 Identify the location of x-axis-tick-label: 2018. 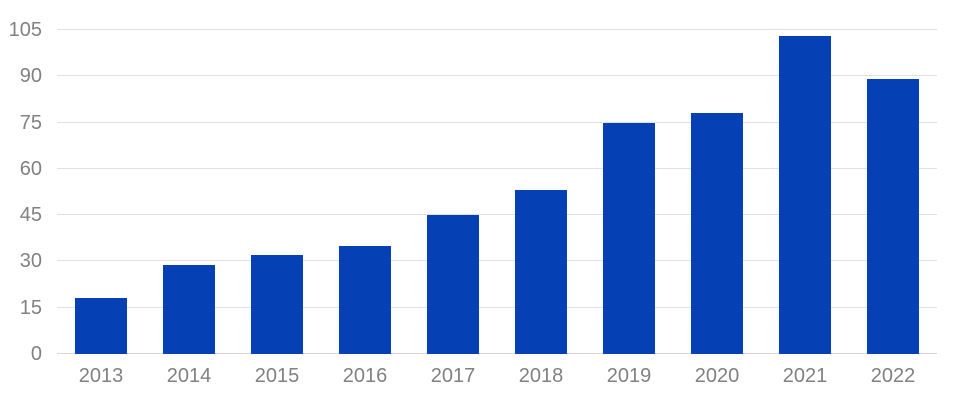
(541, 376).